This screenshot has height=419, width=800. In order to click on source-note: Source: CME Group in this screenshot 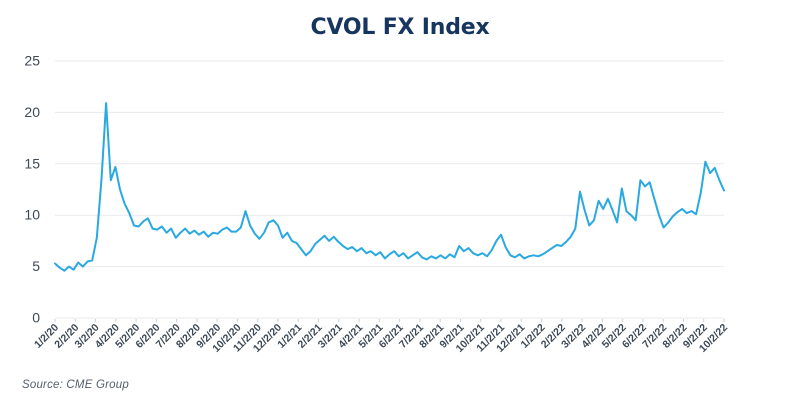, I will do `click(75, 385)`.